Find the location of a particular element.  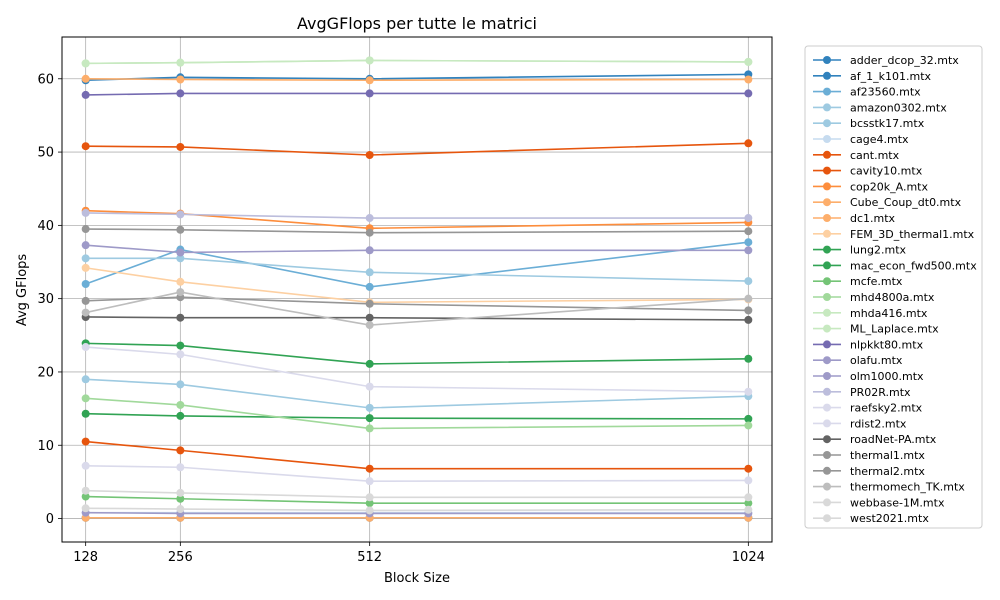

legend-item: af_1_k101.mtx is located at coordinates (872, 76).